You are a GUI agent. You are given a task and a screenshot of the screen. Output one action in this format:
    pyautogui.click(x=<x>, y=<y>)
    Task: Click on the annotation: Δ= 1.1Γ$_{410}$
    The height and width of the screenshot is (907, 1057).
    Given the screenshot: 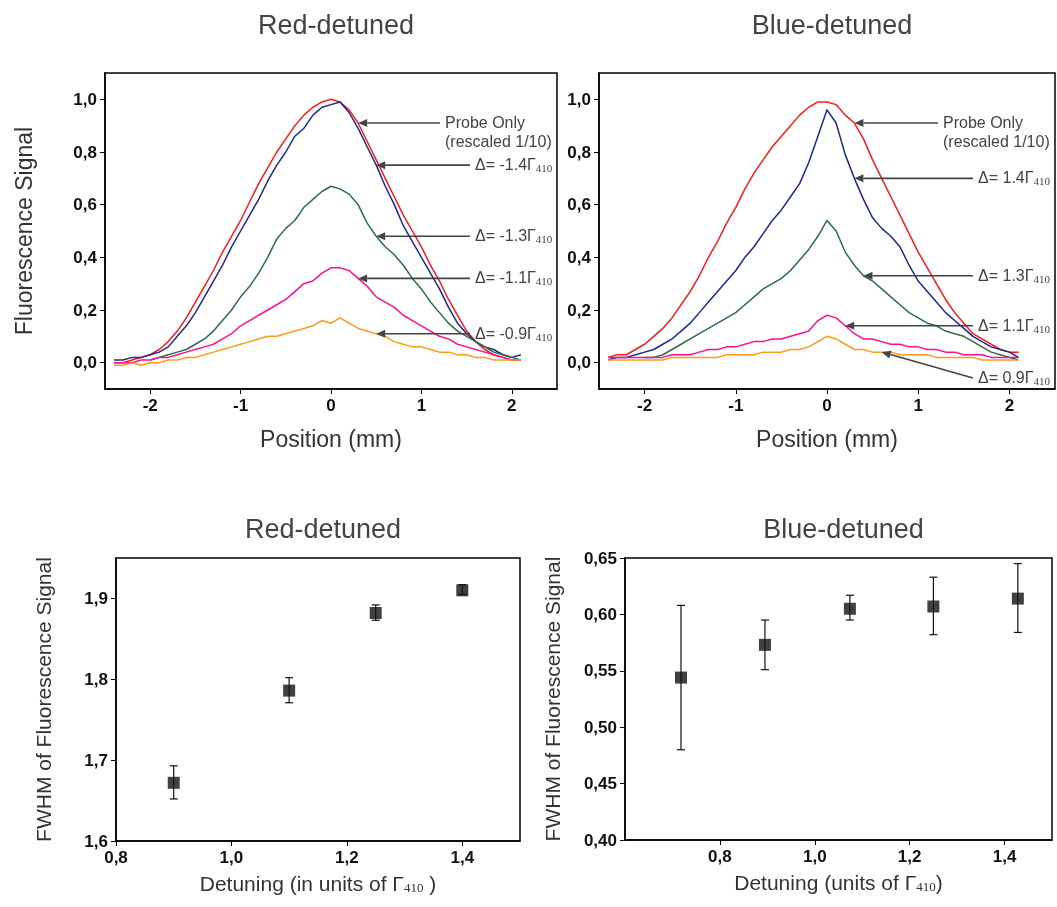 What is the action you would take?
    pyautogui.click(x=1014, y=326)
    